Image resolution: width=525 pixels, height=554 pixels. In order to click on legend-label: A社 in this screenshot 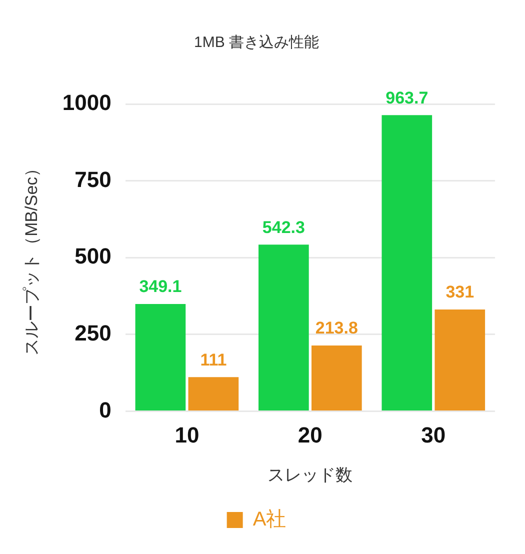, I will do `click(269, 519)`.